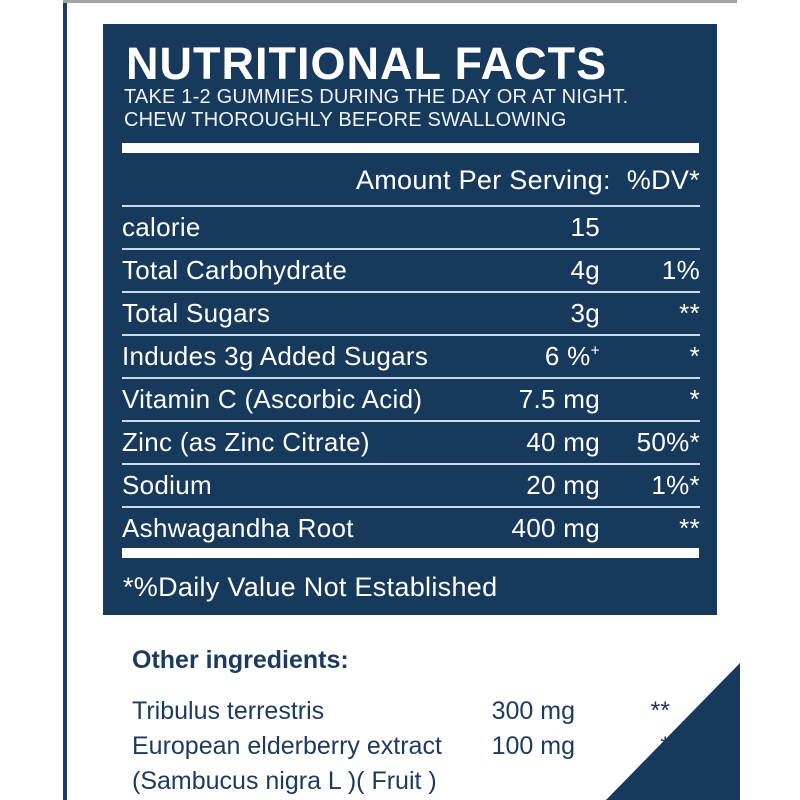  I want to click on thick-divider-top, so click(410, 148).